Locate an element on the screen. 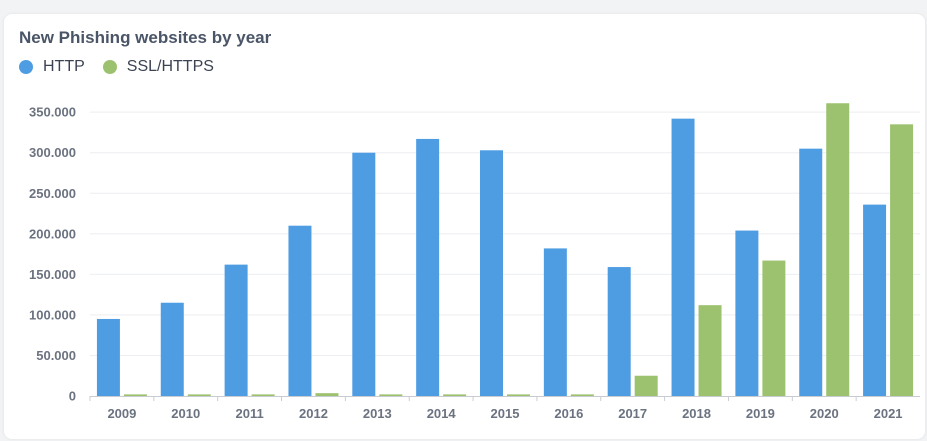 The height and width of the screenshot is (441, 927). x-tick-label: 2018 is located at coordinates (696, 413).